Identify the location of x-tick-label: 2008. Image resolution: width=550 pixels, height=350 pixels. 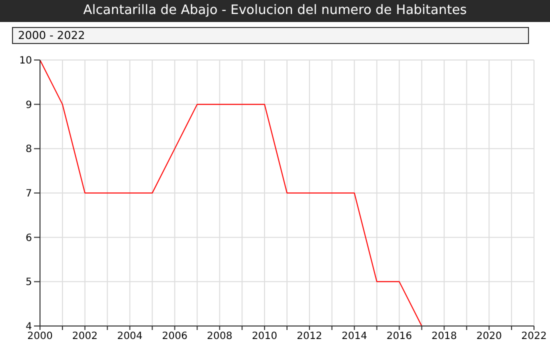
(219, 336).